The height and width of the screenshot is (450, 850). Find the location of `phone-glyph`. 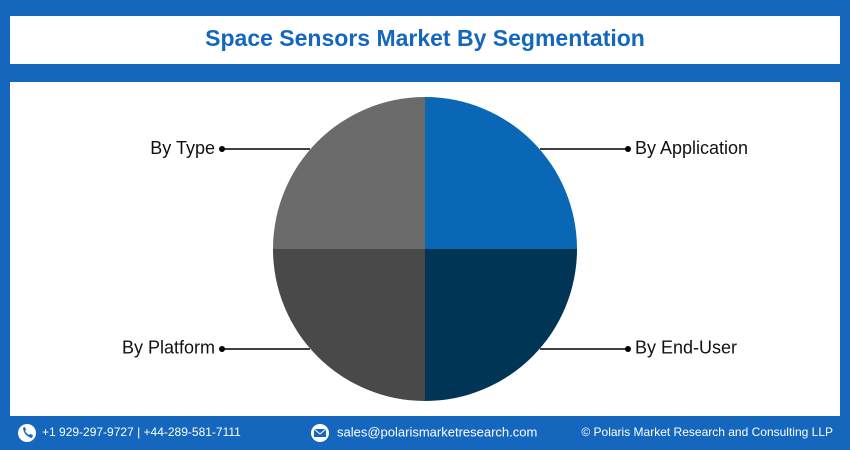

phone-glyph is located at coordinates (28, 432).